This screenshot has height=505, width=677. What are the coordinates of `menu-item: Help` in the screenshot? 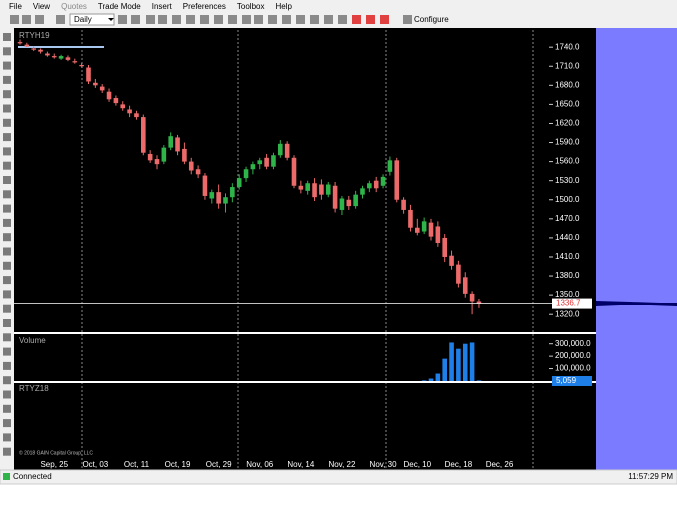 It's located at (283, 6).